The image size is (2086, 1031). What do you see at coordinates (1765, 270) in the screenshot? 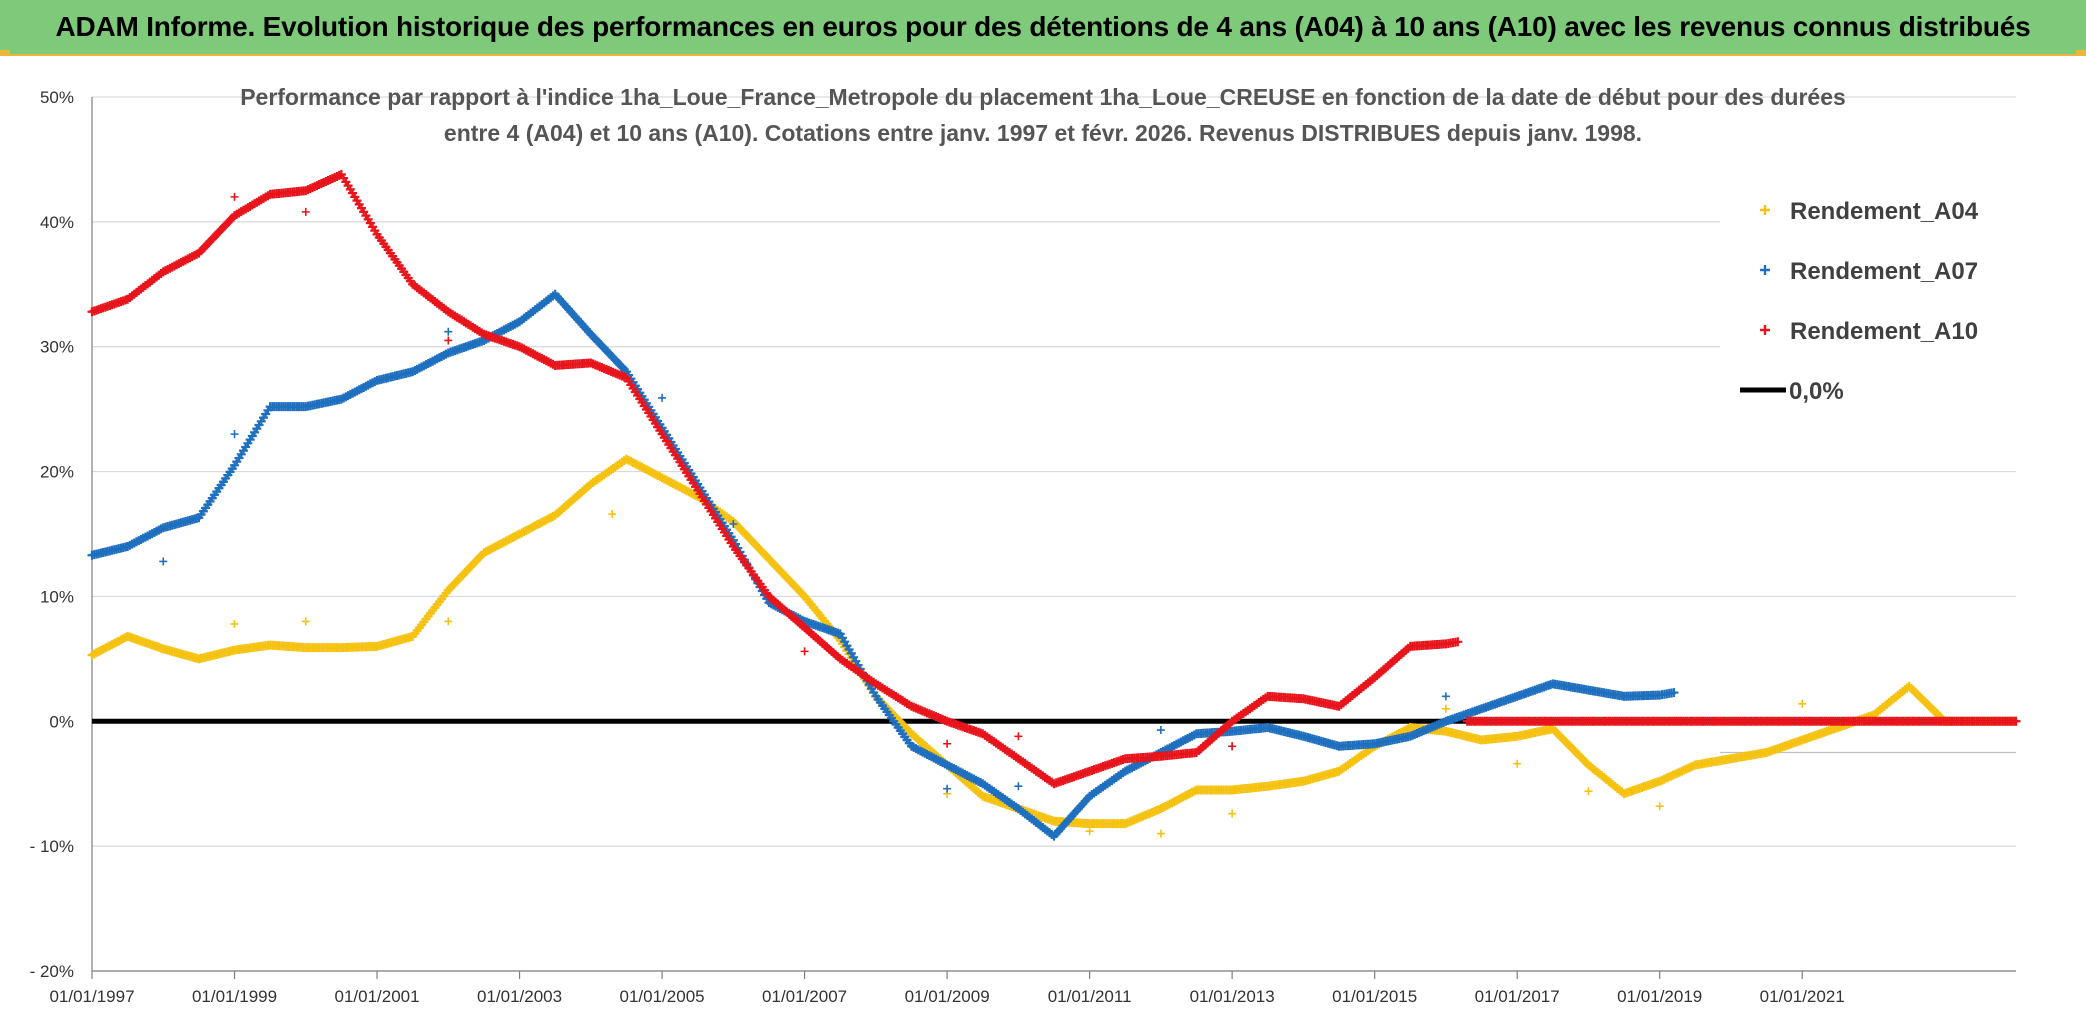
I see `legend-swatch-a07` at bounding box center [1765, 270].